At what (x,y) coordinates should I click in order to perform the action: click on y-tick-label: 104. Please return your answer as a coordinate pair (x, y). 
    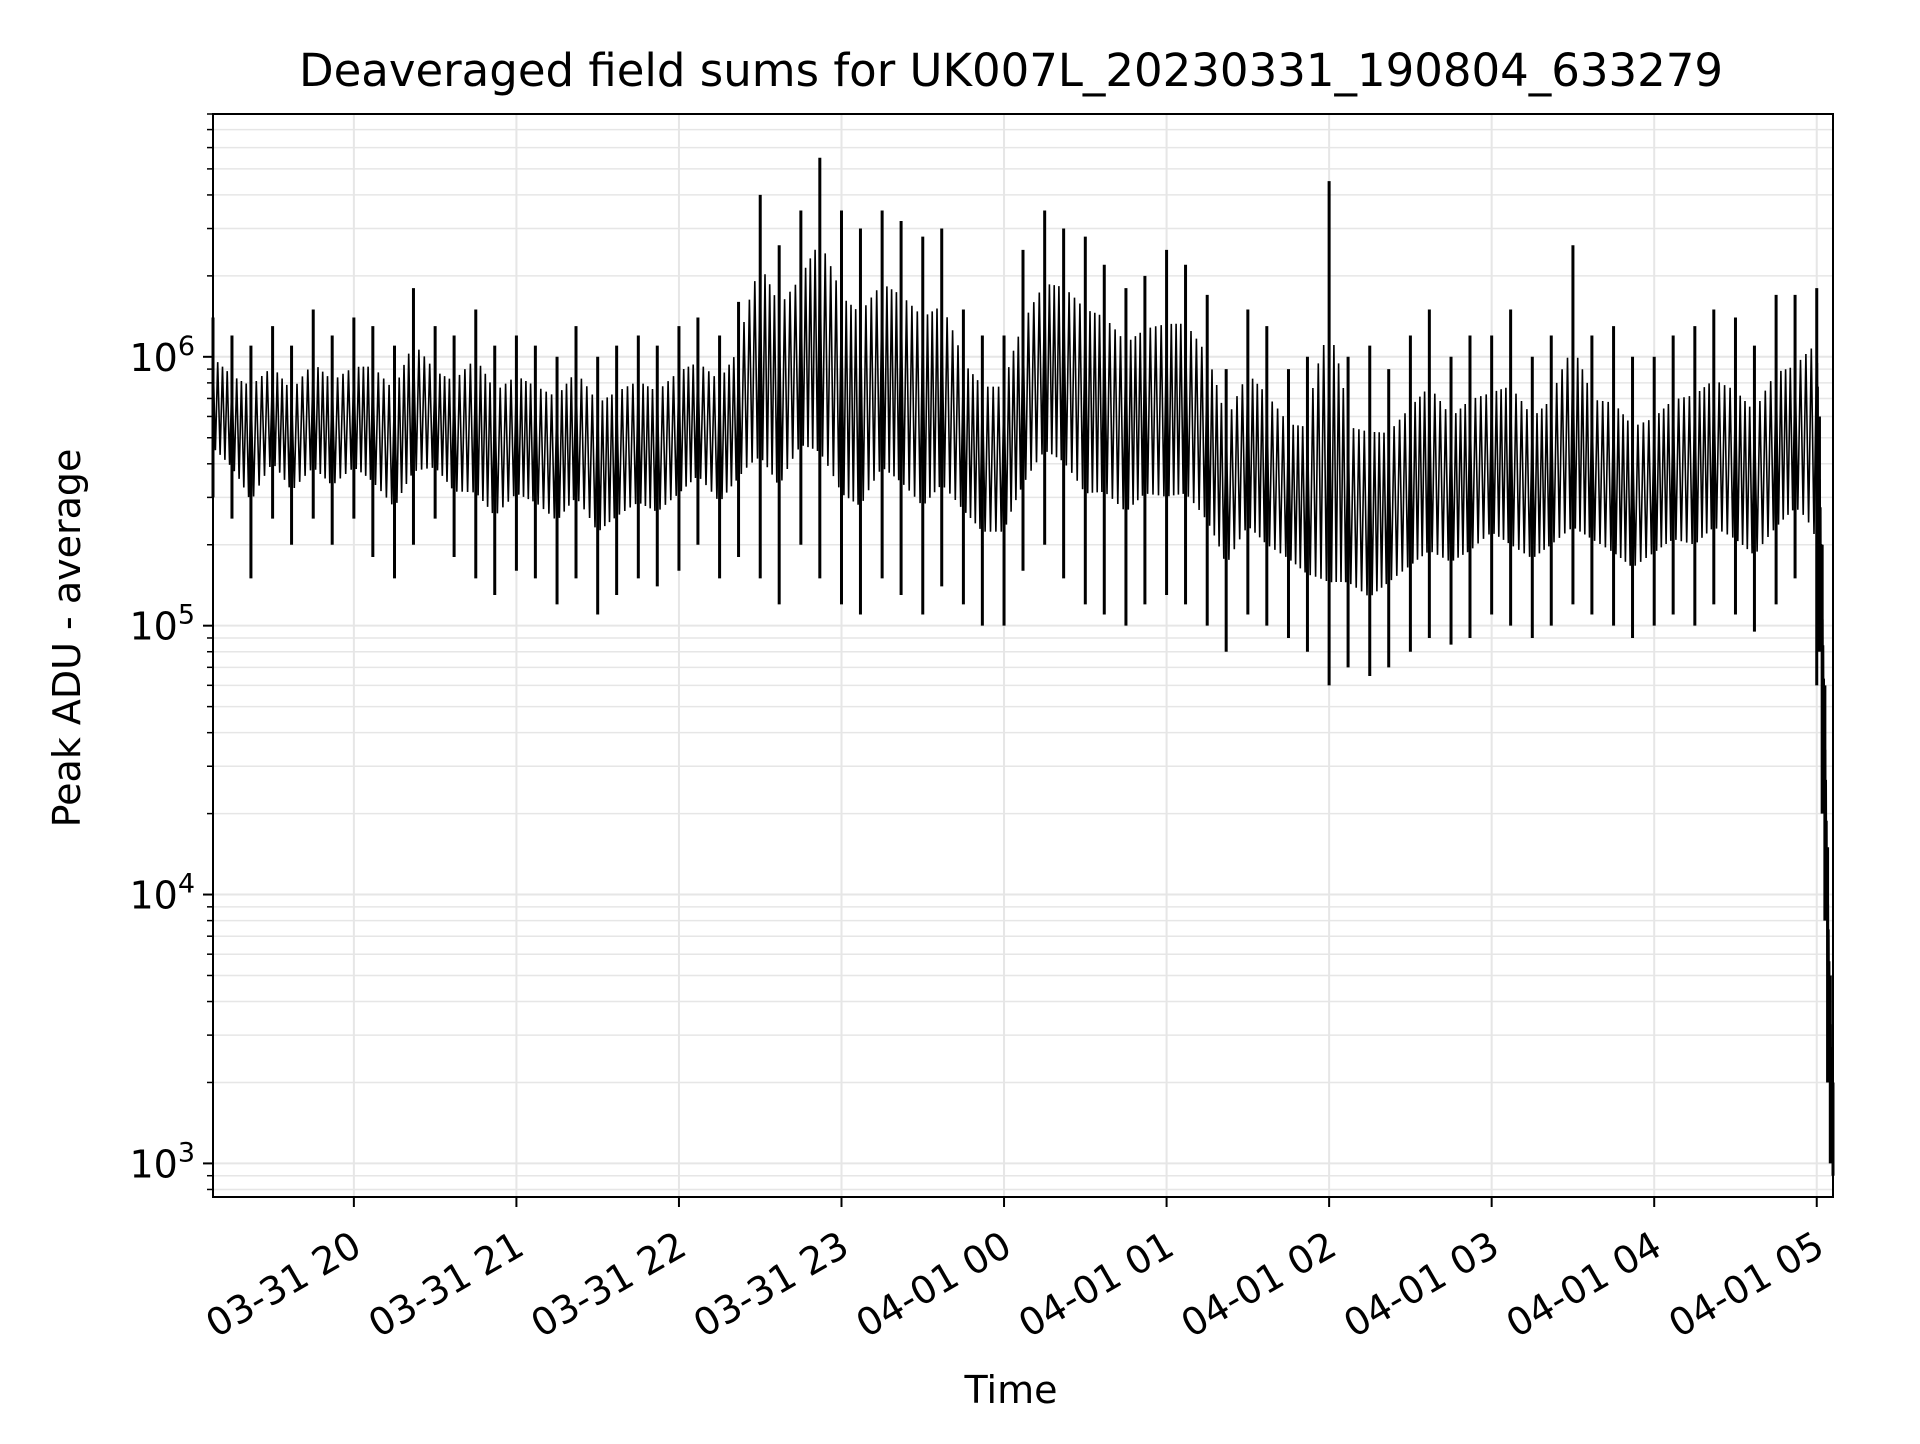
    Looking at the image, I should click on (162, 893).